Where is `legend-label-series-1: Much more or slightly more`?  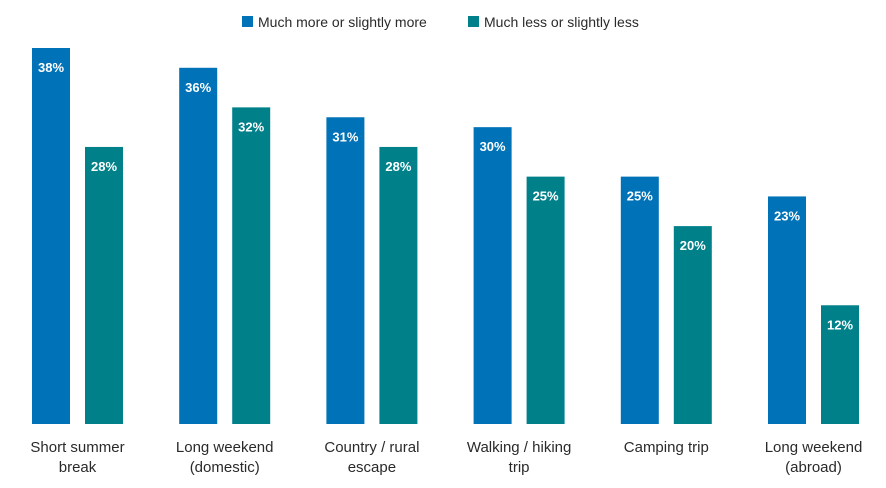
legend-label-series-1: Much more or slightly more is located at coordinates (342, 22).